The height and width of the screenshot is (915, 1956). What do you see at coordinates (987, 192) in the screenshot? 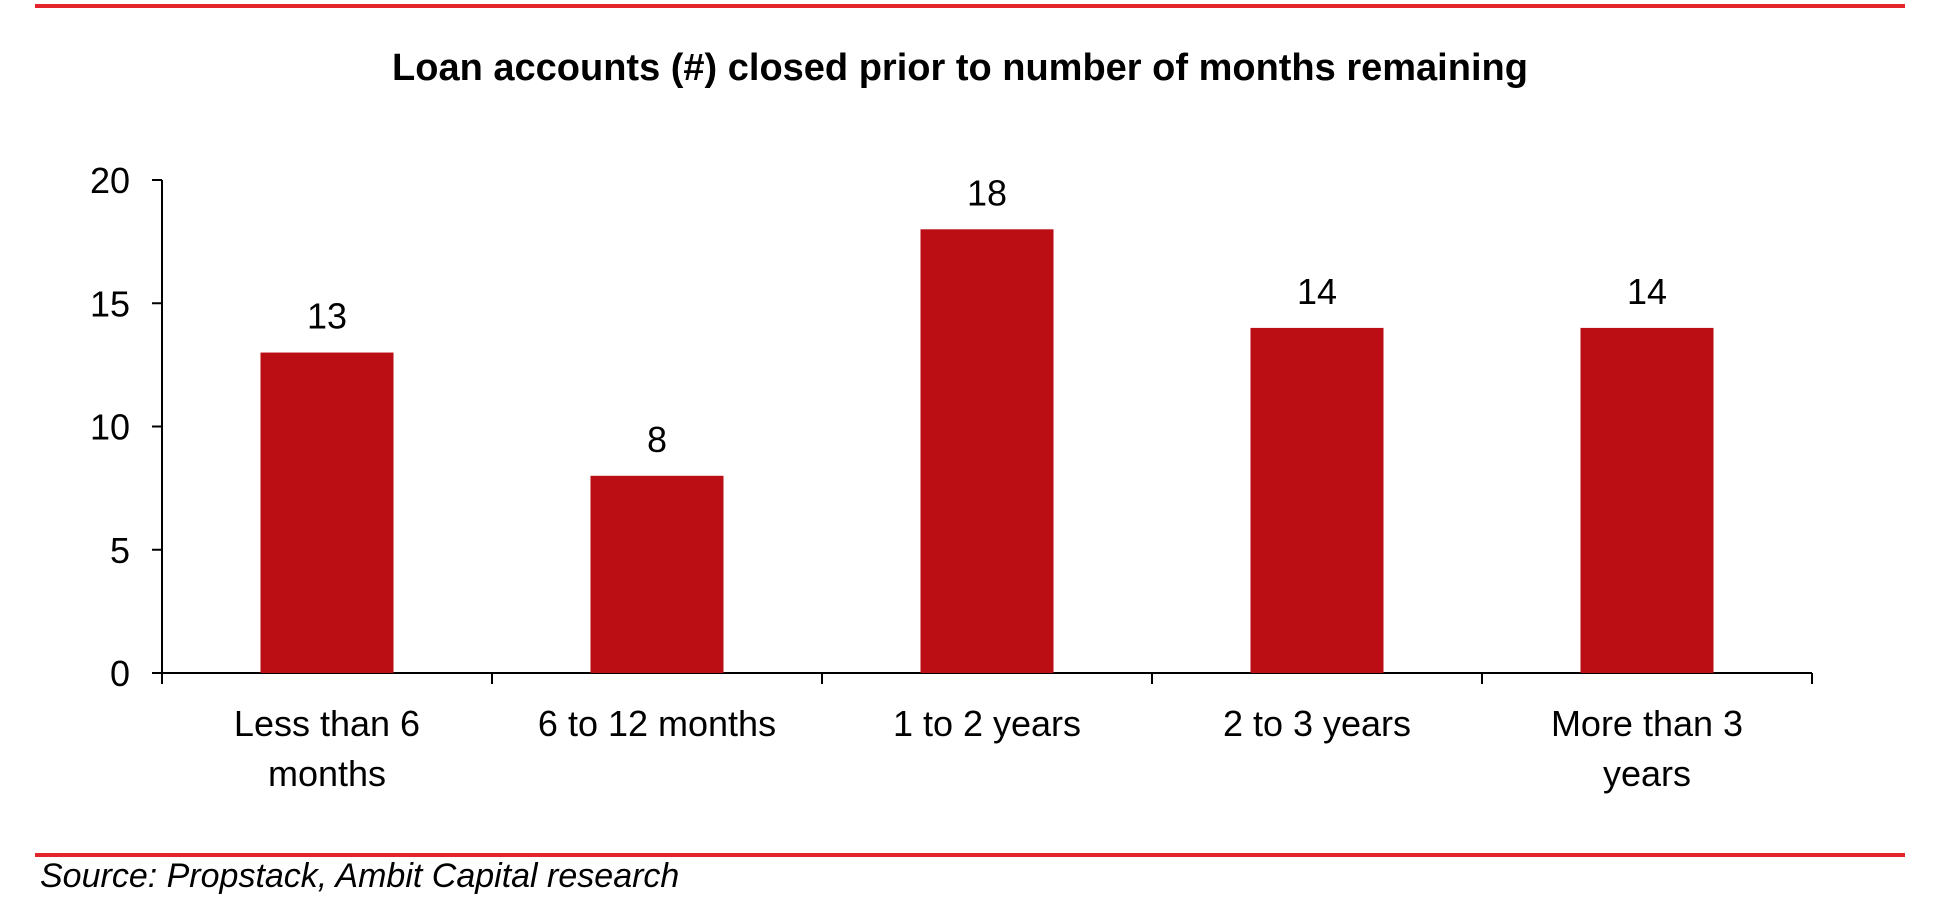
I see `data-label: 18` at bounding box center [987, 192].